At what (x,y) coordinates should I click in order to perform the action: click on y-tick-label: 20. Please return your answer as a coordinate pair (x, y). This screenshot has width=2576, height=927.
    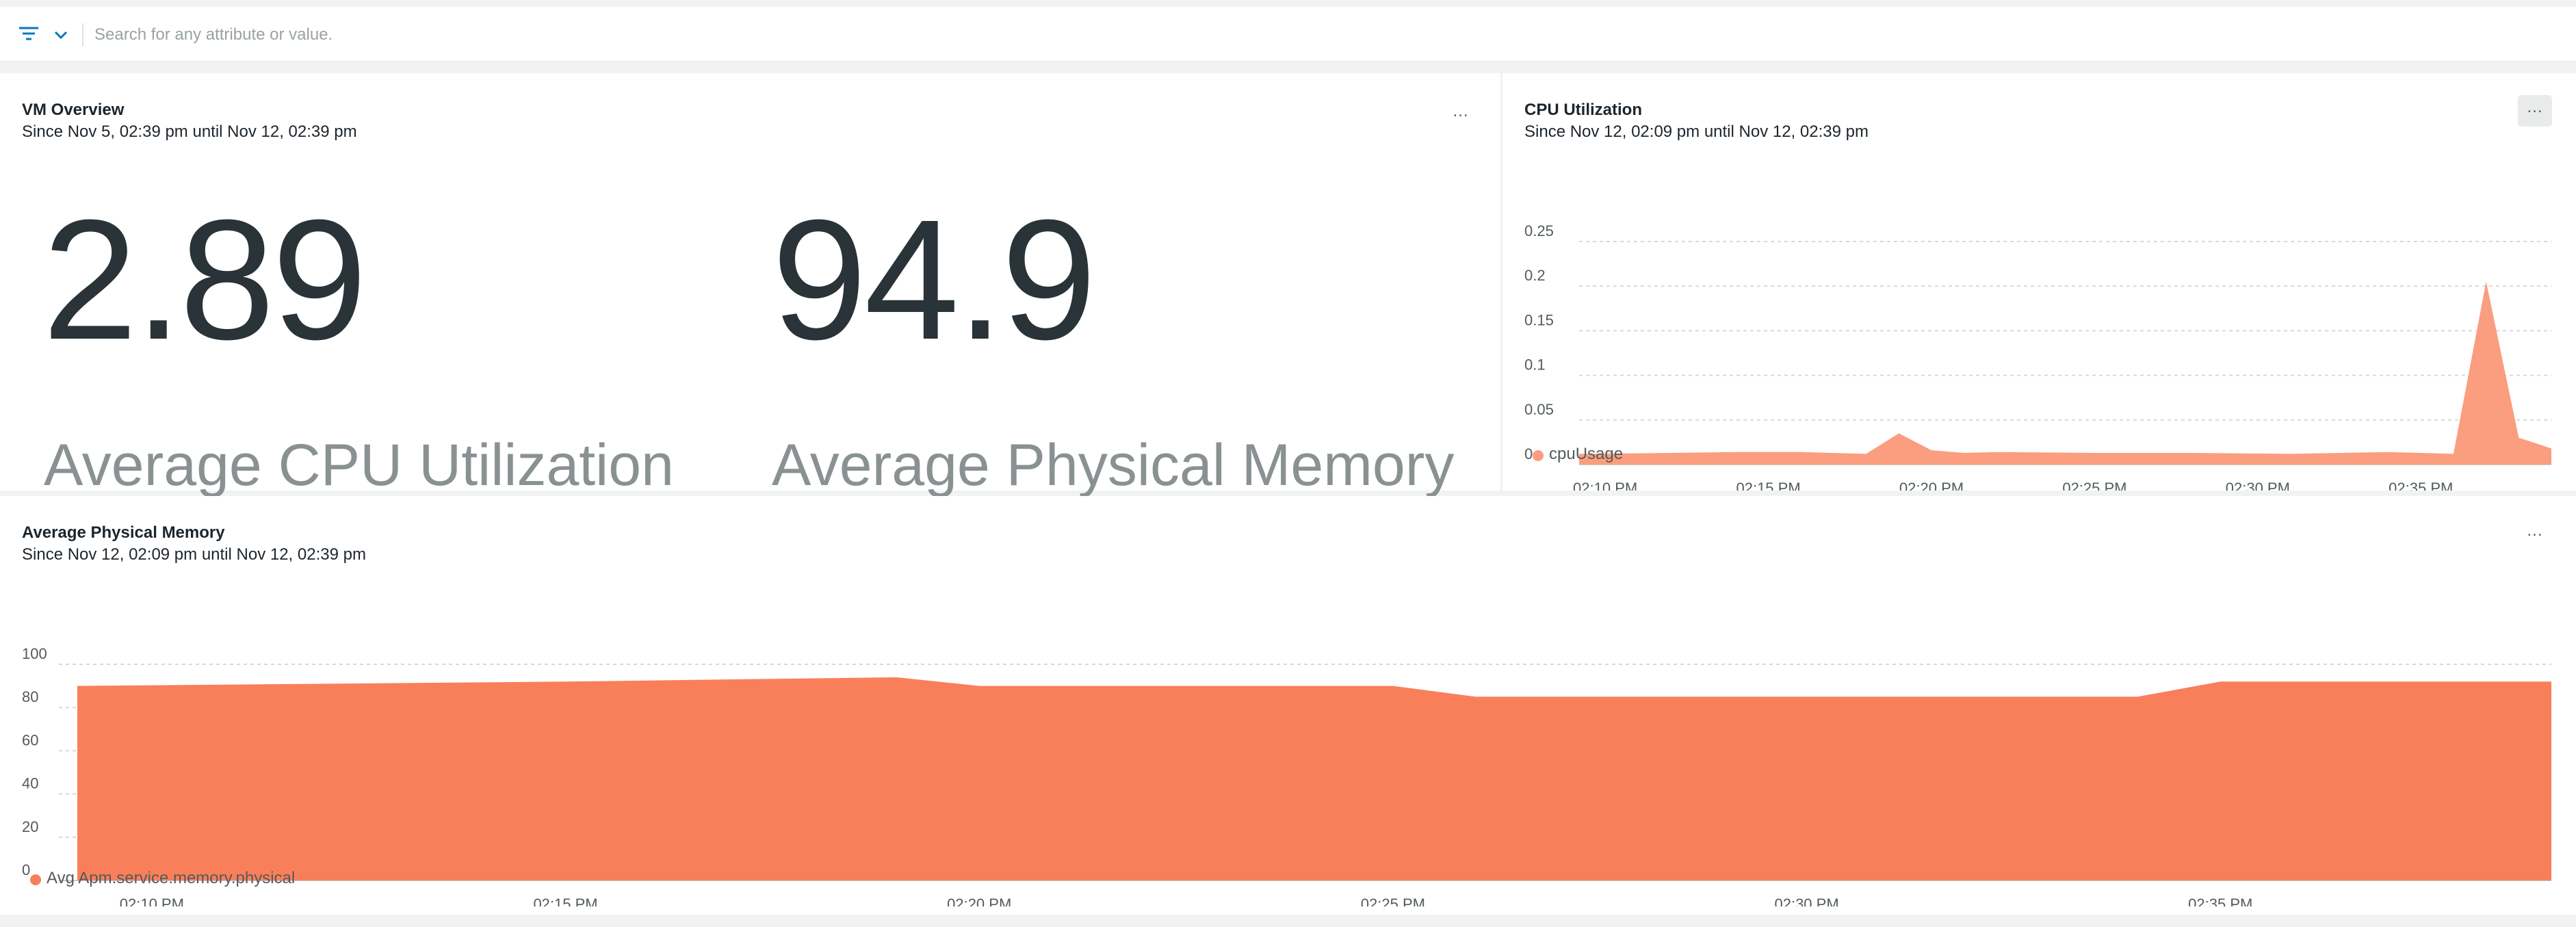
    Looking at the image, I should click on (30, 826).